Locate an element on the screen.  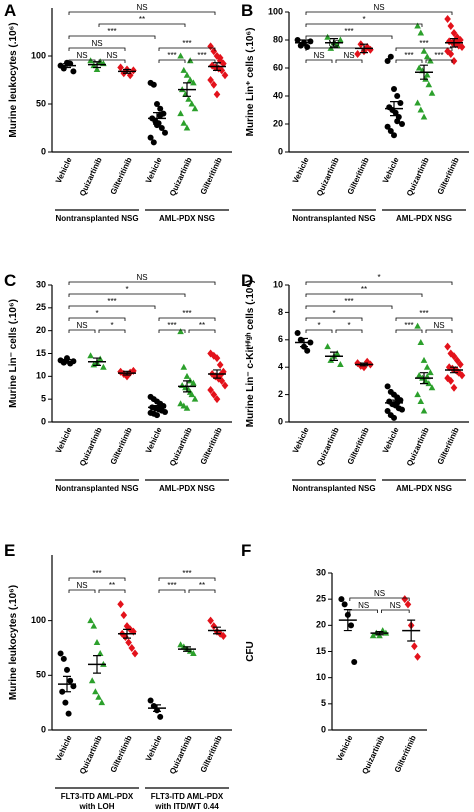
y-tick-label: 25 is located at coordinates (321, 599).